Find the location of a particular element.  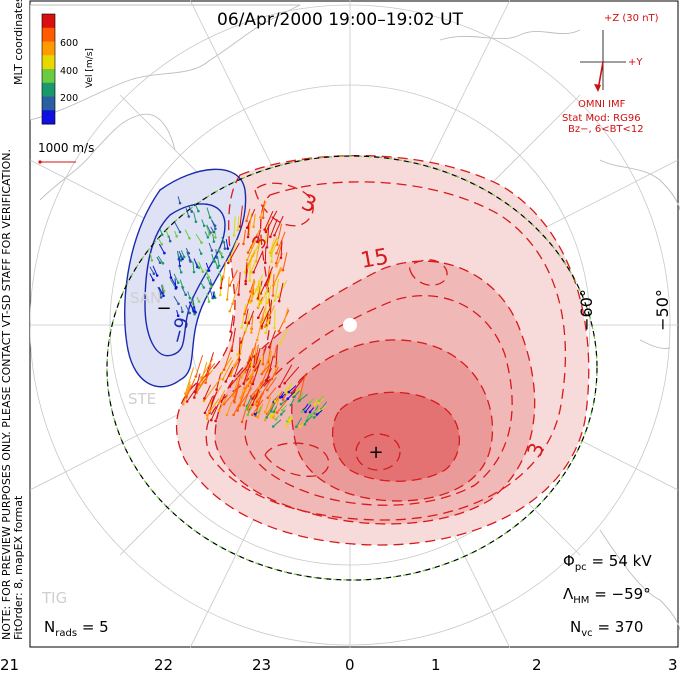

cpcp-stat: Φpc = 54 kV is located at coordinates (607, 562).